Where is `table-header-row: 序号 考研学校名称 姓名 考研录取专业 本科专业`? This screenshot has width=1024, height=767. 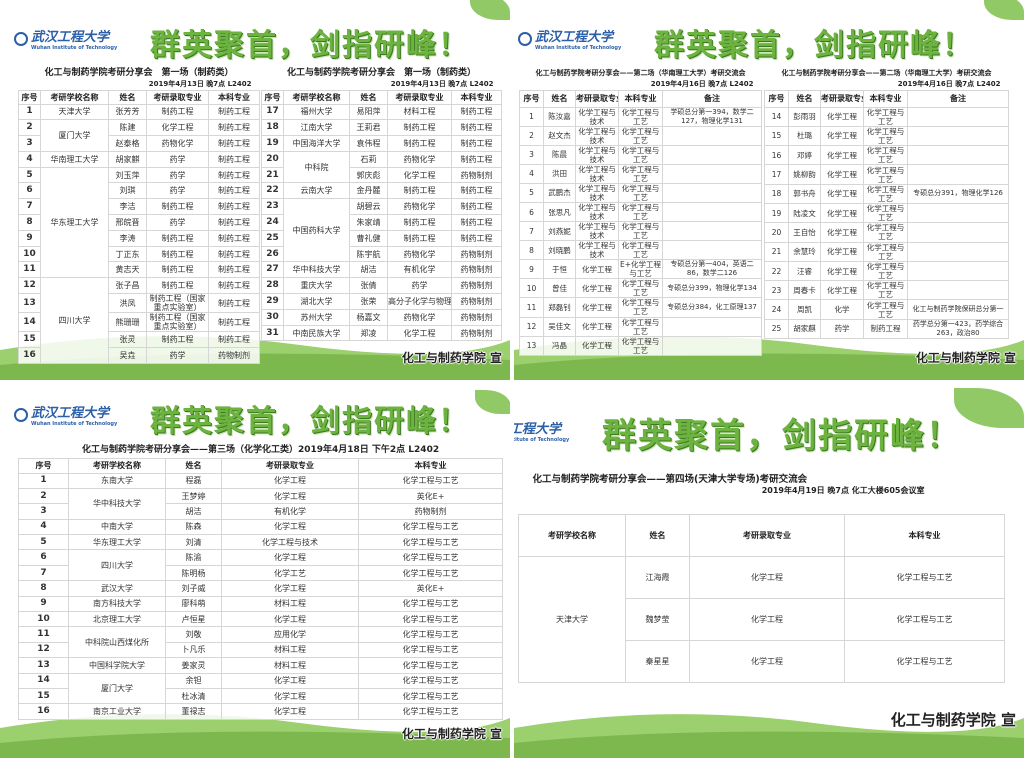
table-header-row: 序号 考研学校名称 姓名 考研录取专业 本科专业 is located at coordinates (261, 465).